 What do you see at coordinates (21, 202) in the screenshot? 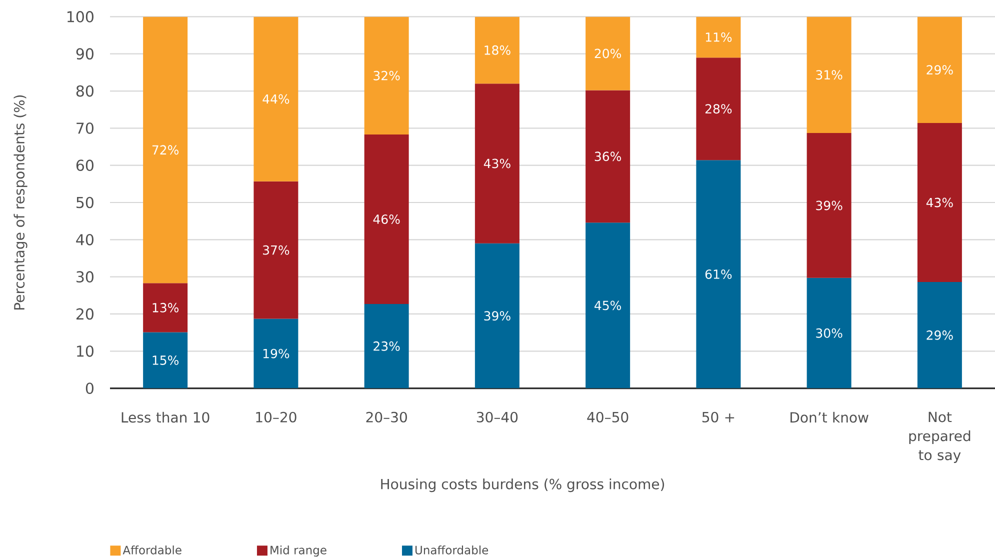
I see `y-axis-title: Percentage of respondents (%)` at bounding box center [21, 202].